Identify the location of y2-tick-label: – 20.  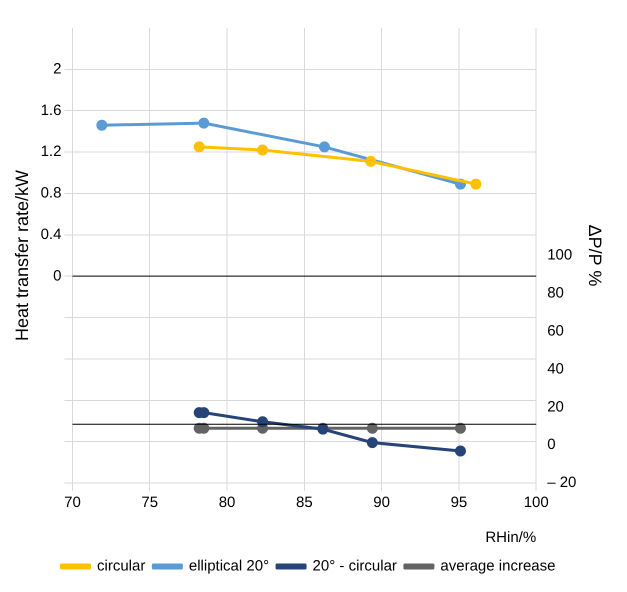
(561, 483).